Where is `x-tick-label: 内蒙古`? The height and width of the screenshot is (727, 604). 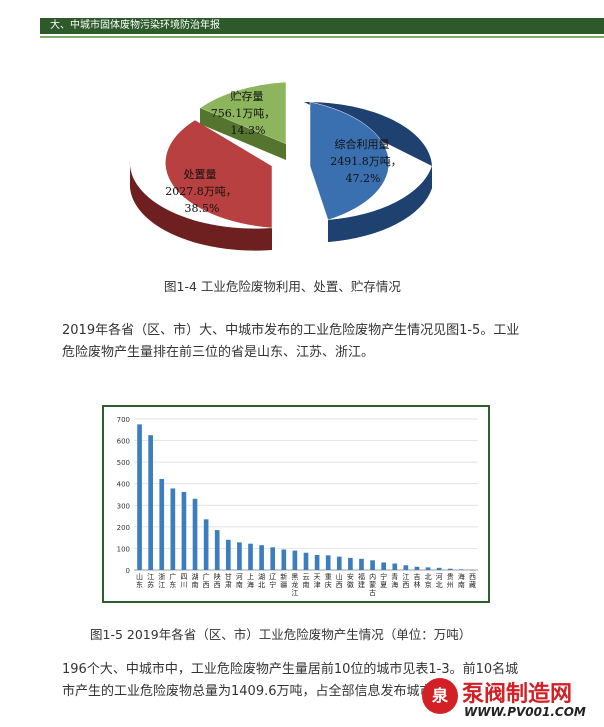 x-tick-label: 内蒙古 is located at coordinates (372, 584).